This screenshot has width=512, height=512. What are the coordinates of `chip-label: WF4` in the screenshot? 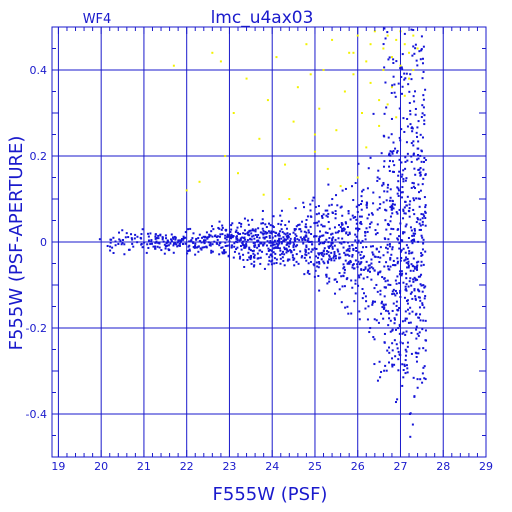 It's located at (97, 19).